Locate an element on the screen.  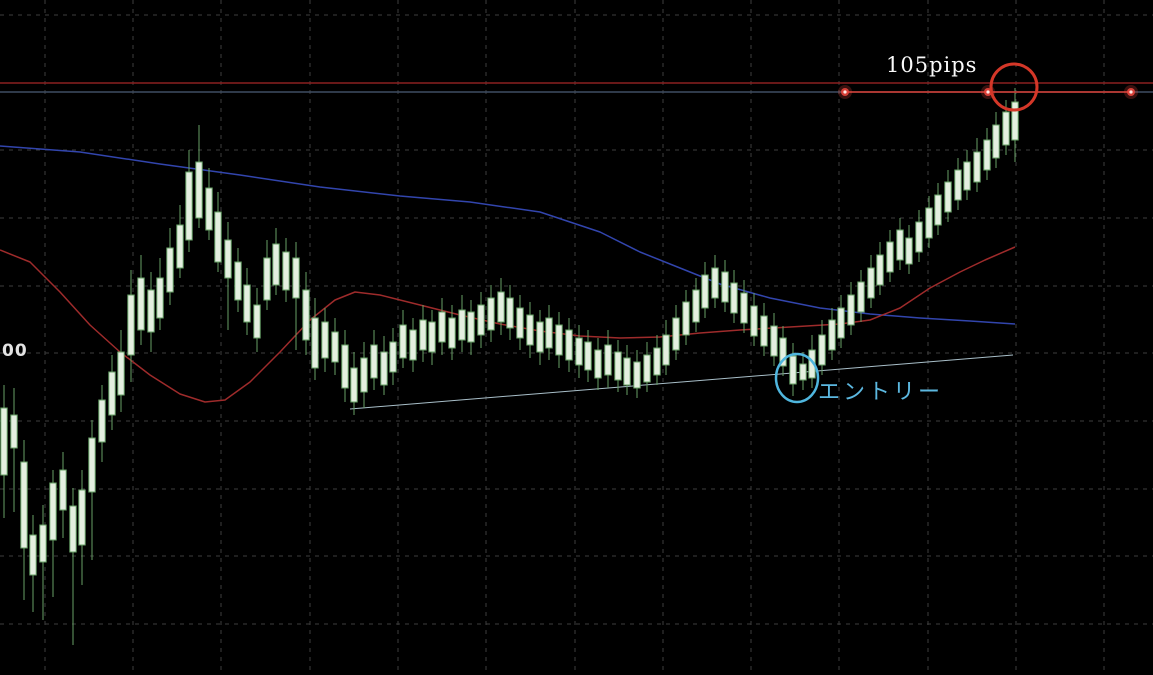
entry-annotation-label: エントリー is located at coordinates (881, 392).